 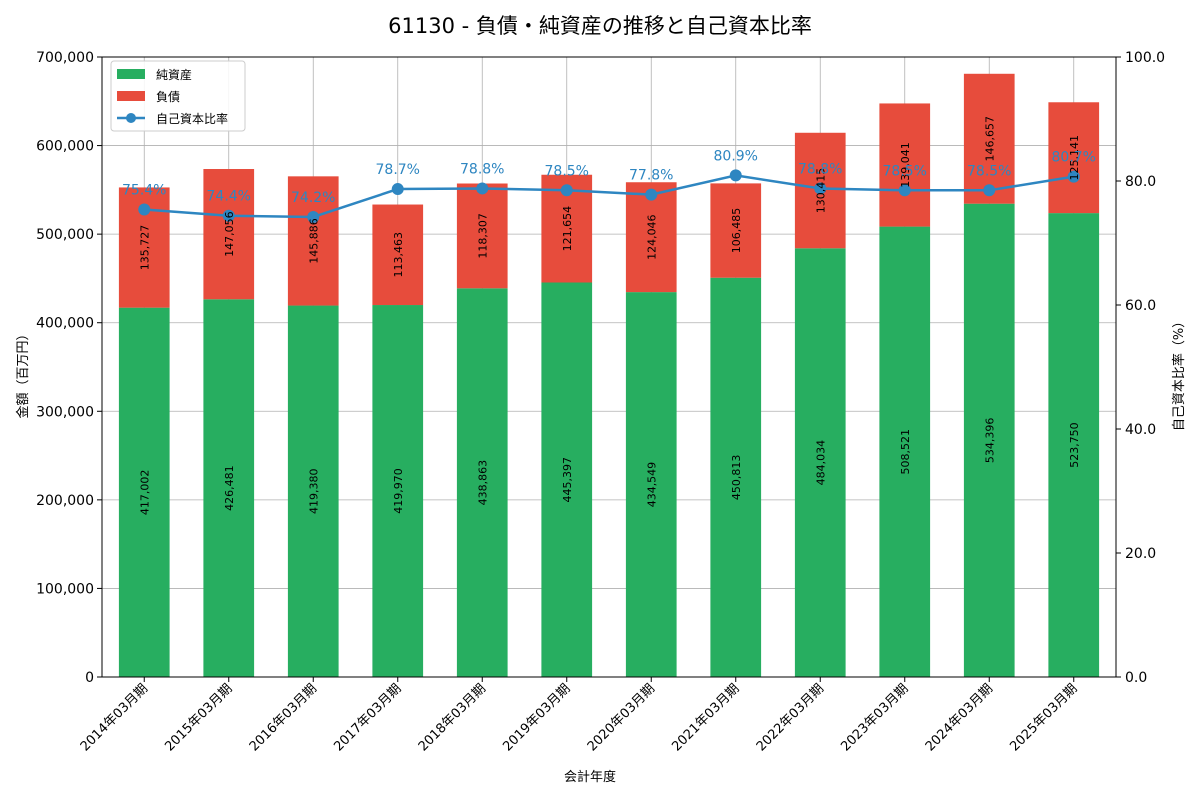 I want to click on data-label-liabilities: 106,485, so click(x=736, y=231).